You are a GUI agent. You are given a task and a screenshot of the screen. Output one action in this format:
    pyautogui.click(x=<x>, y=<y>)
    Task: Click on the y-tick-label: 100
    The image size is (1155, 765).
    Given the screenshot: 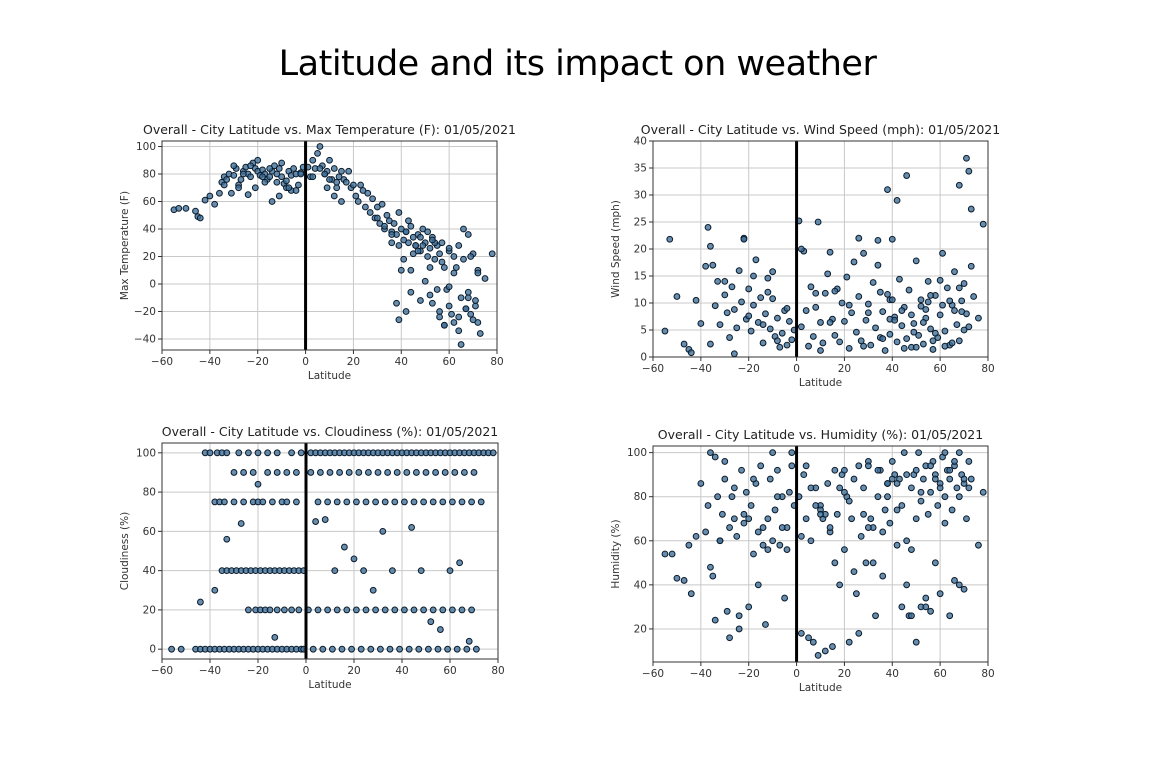 What is the action you would take?
    pyautogui.click(x=146, y=453)
    